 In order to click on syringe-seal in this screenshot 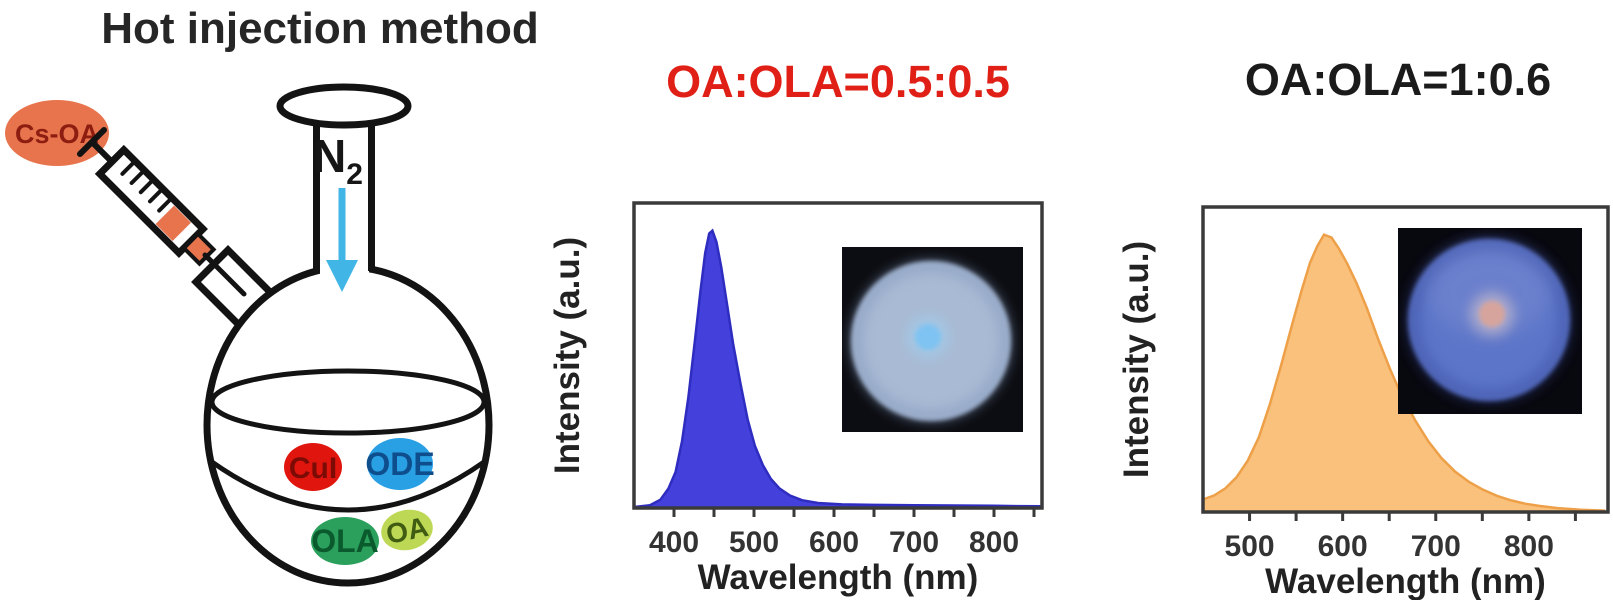, I will do `click(173, 223)`.